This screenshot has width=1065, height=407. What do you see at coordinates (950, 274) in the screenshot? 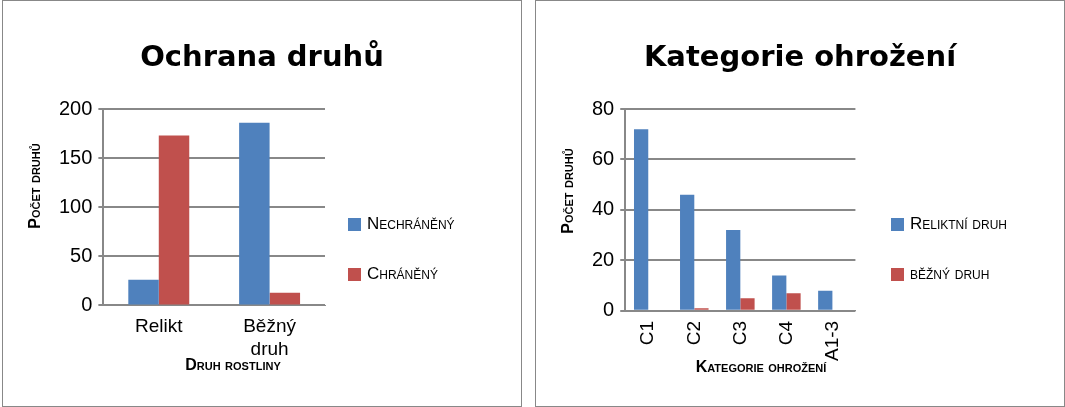
I see `legend-label: běžný druh` at bounding box center [950, 274].